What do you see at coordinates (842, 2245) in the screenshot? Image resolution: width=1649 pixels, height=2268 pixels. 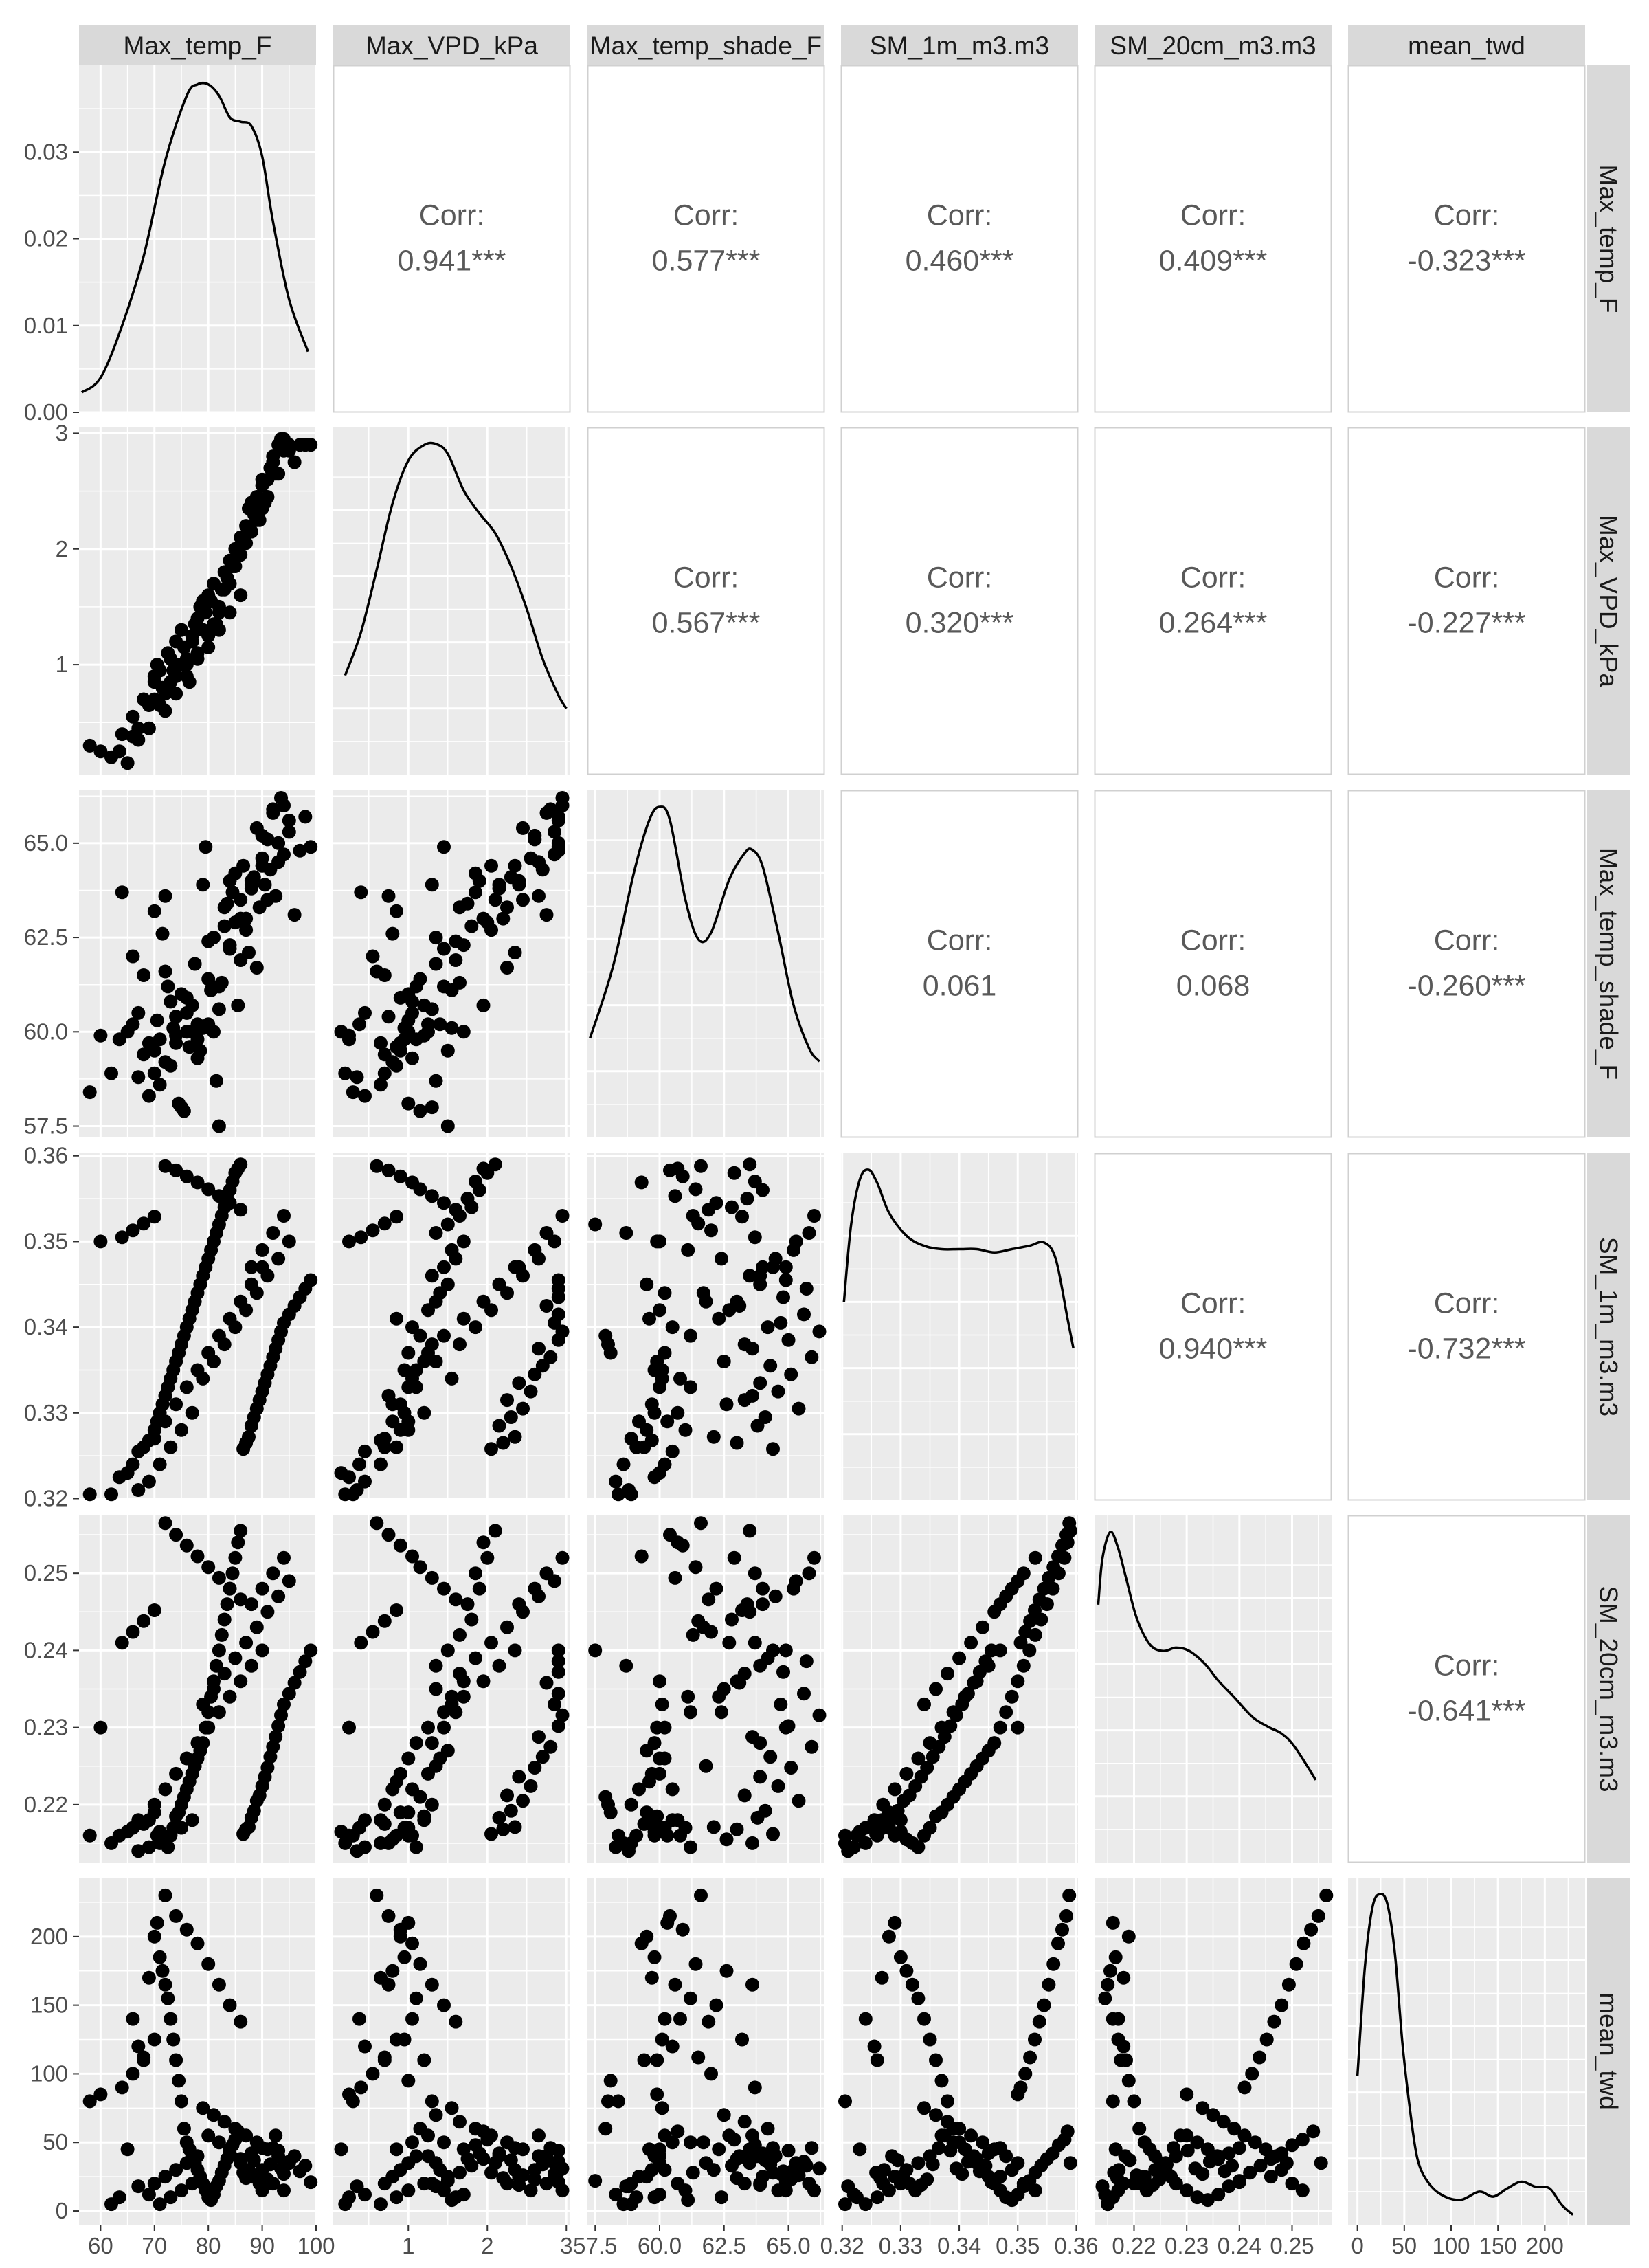 I see `x-tick-label: 0.32` at bounding box center [842, 2245].